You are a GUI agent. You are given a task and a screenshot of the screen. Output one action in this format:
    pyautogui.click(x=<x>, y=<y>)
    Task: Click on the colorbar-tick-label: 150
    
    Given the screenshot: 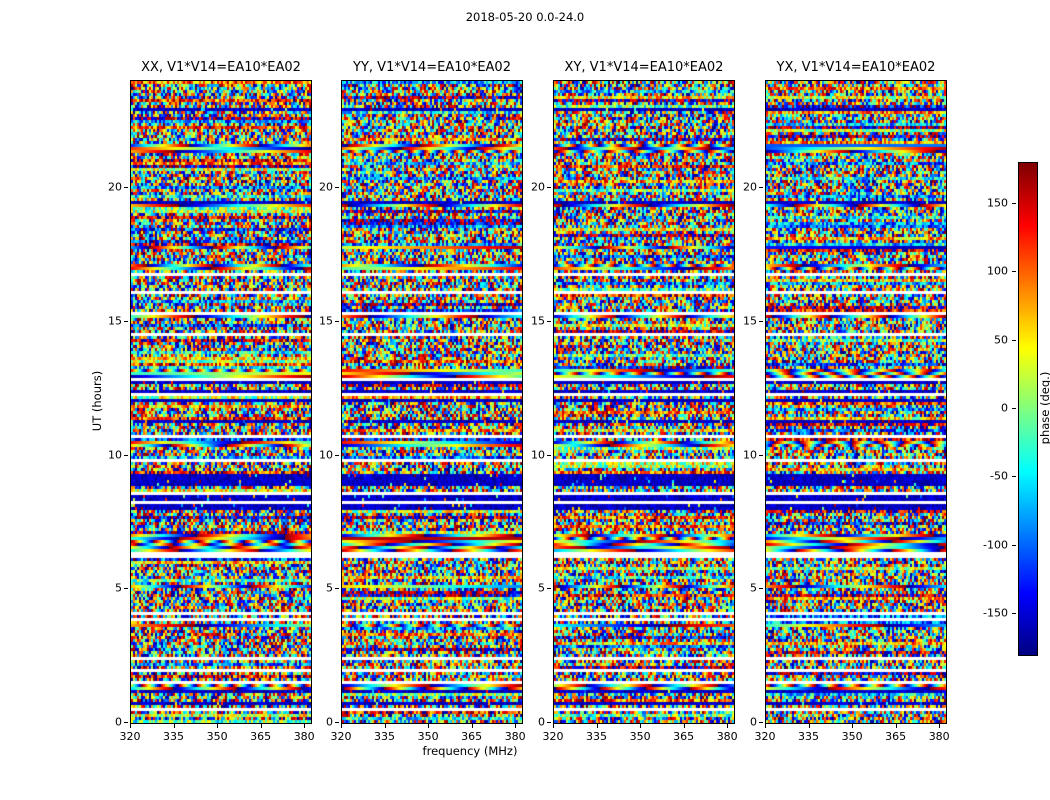 What is the action you would take?
    pyautogui.click(x=997, y=203)
    